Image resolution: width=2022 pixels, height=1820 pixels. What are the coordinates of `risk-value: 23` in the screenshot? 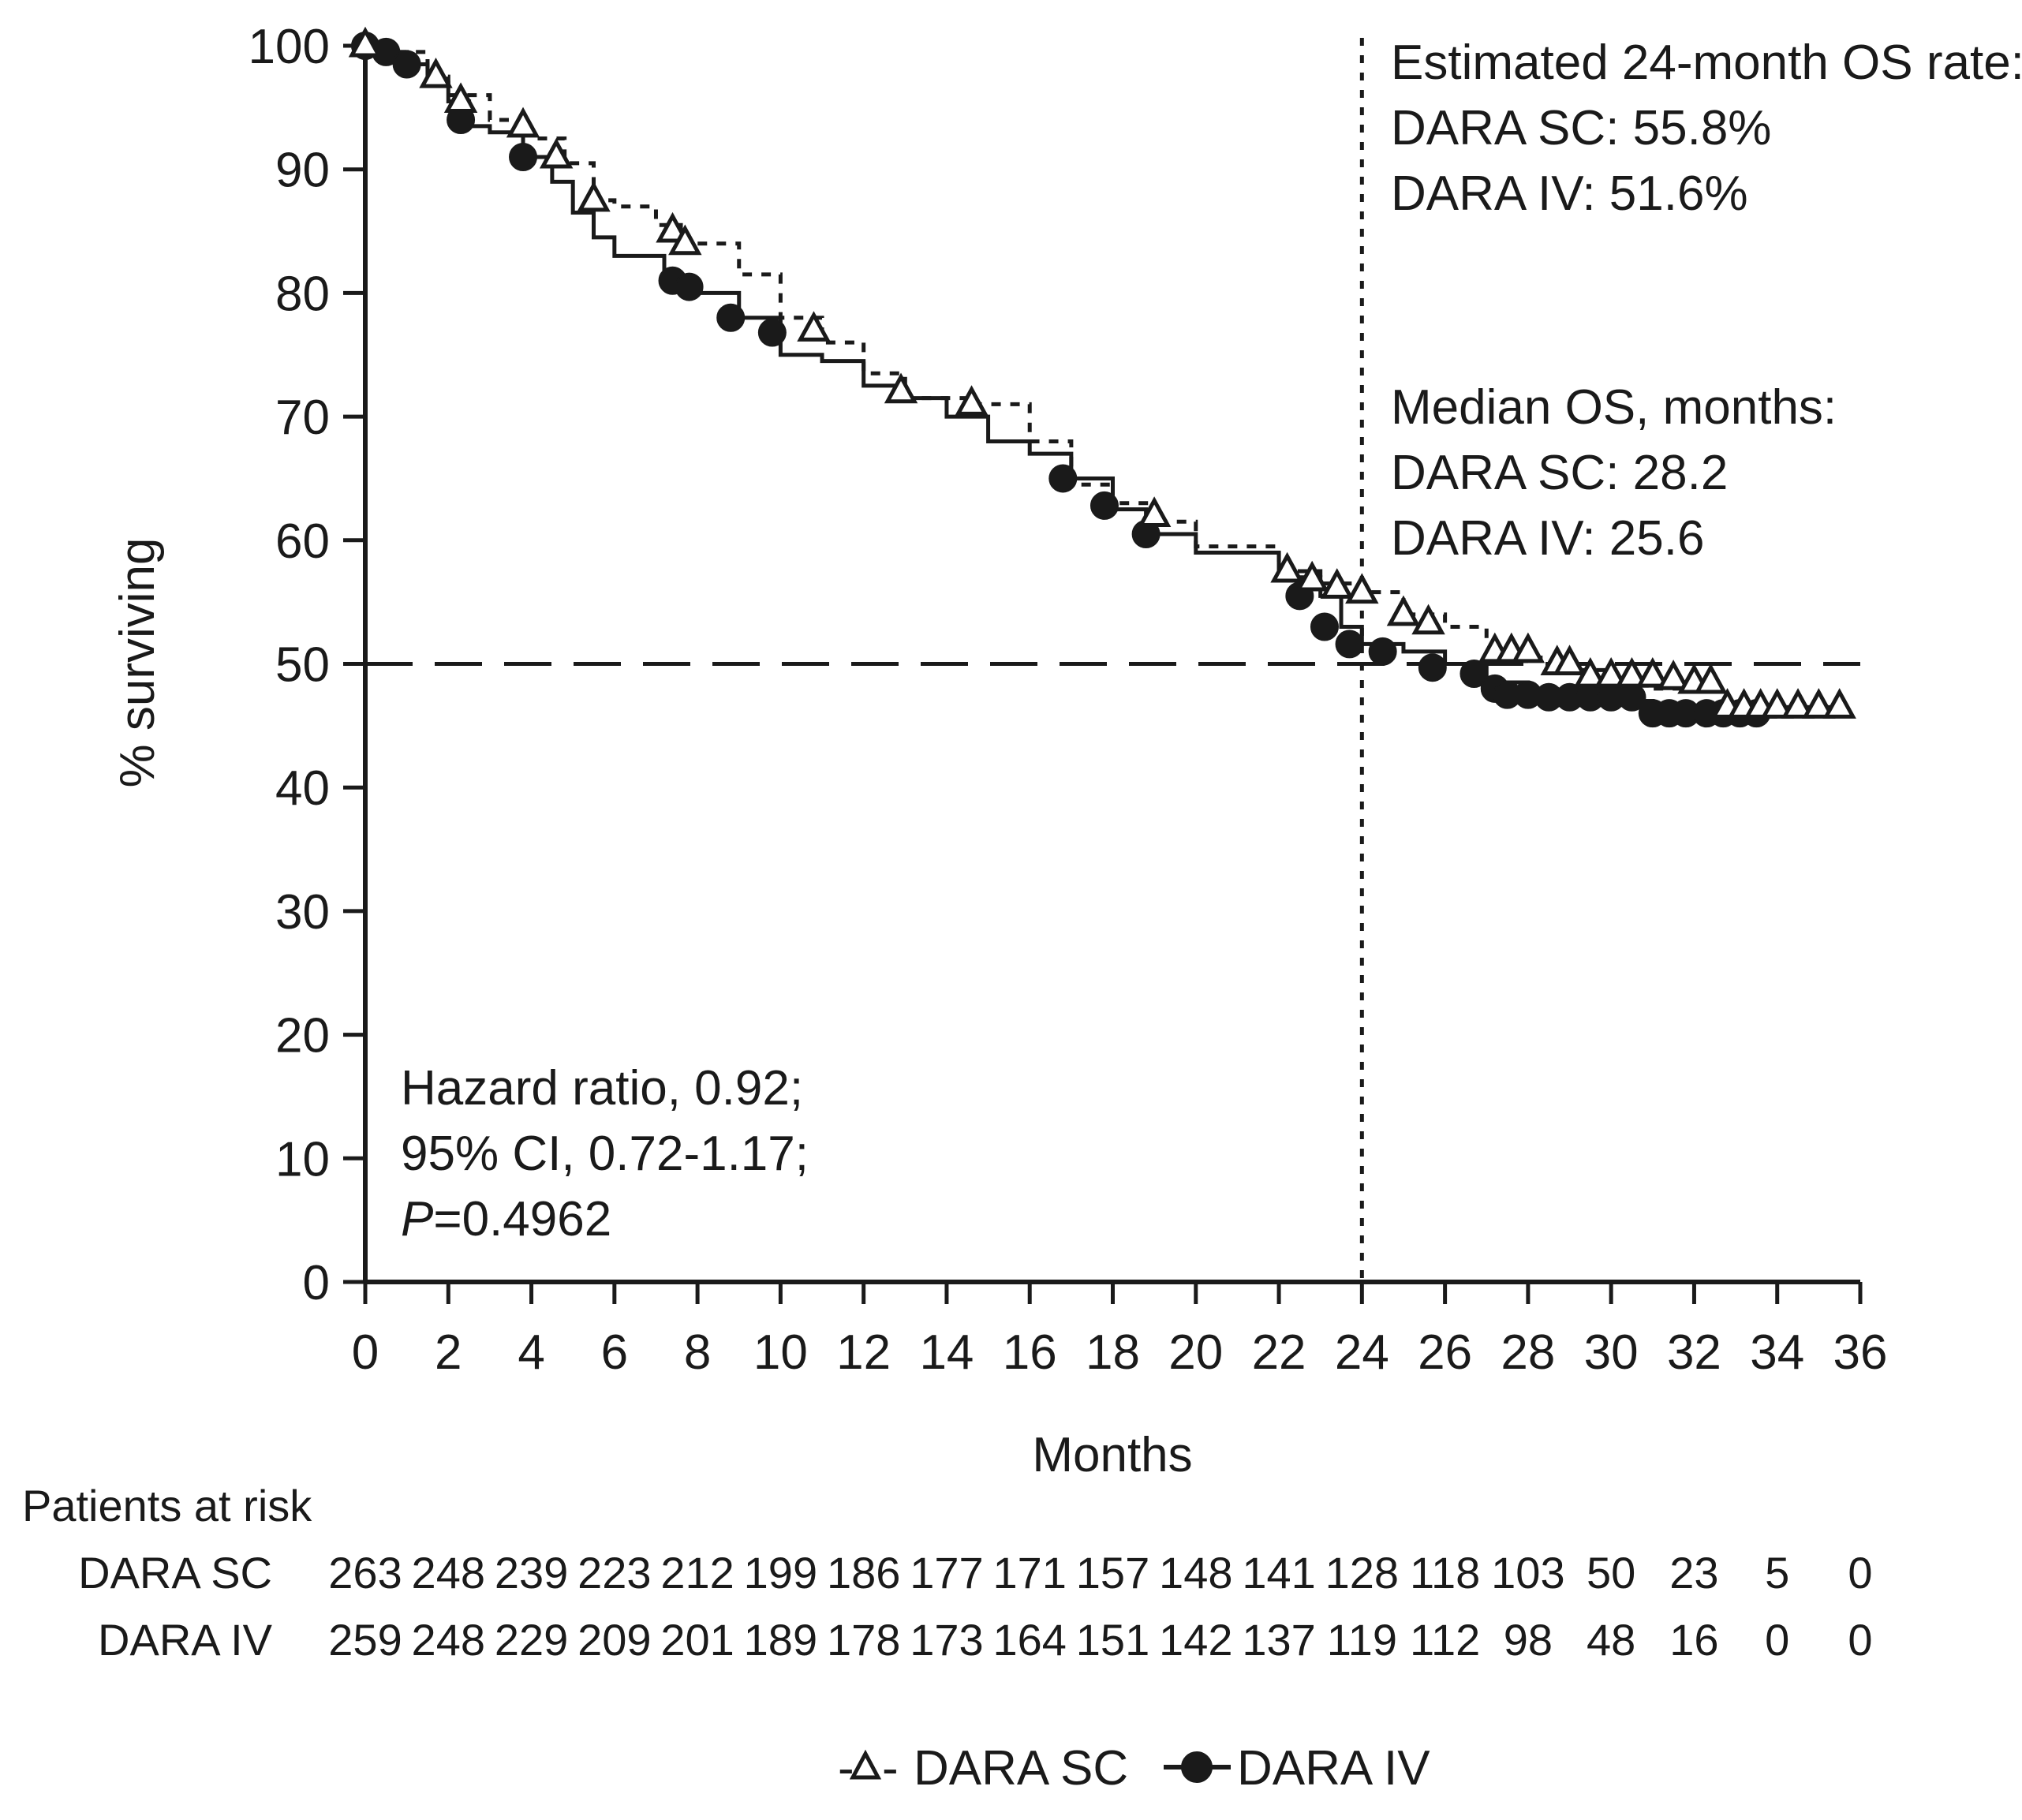 It's located at (1693, 1573).